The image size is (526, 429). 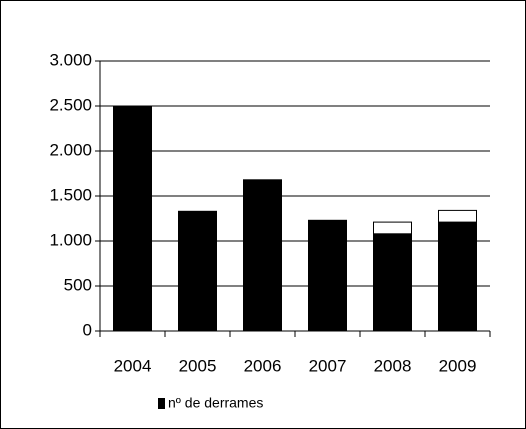 I want to click on y-tick-label: 1.000, so click(x=70, y=239).